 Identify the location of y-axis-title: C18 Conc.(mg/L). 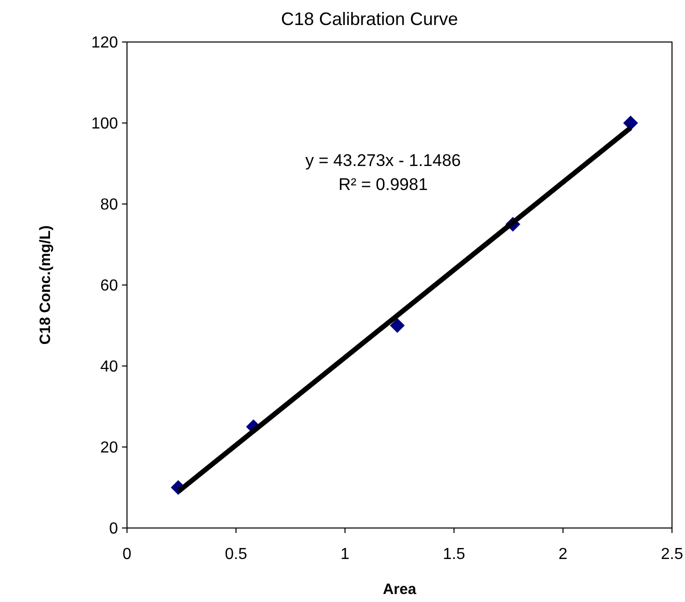
(45, 285).